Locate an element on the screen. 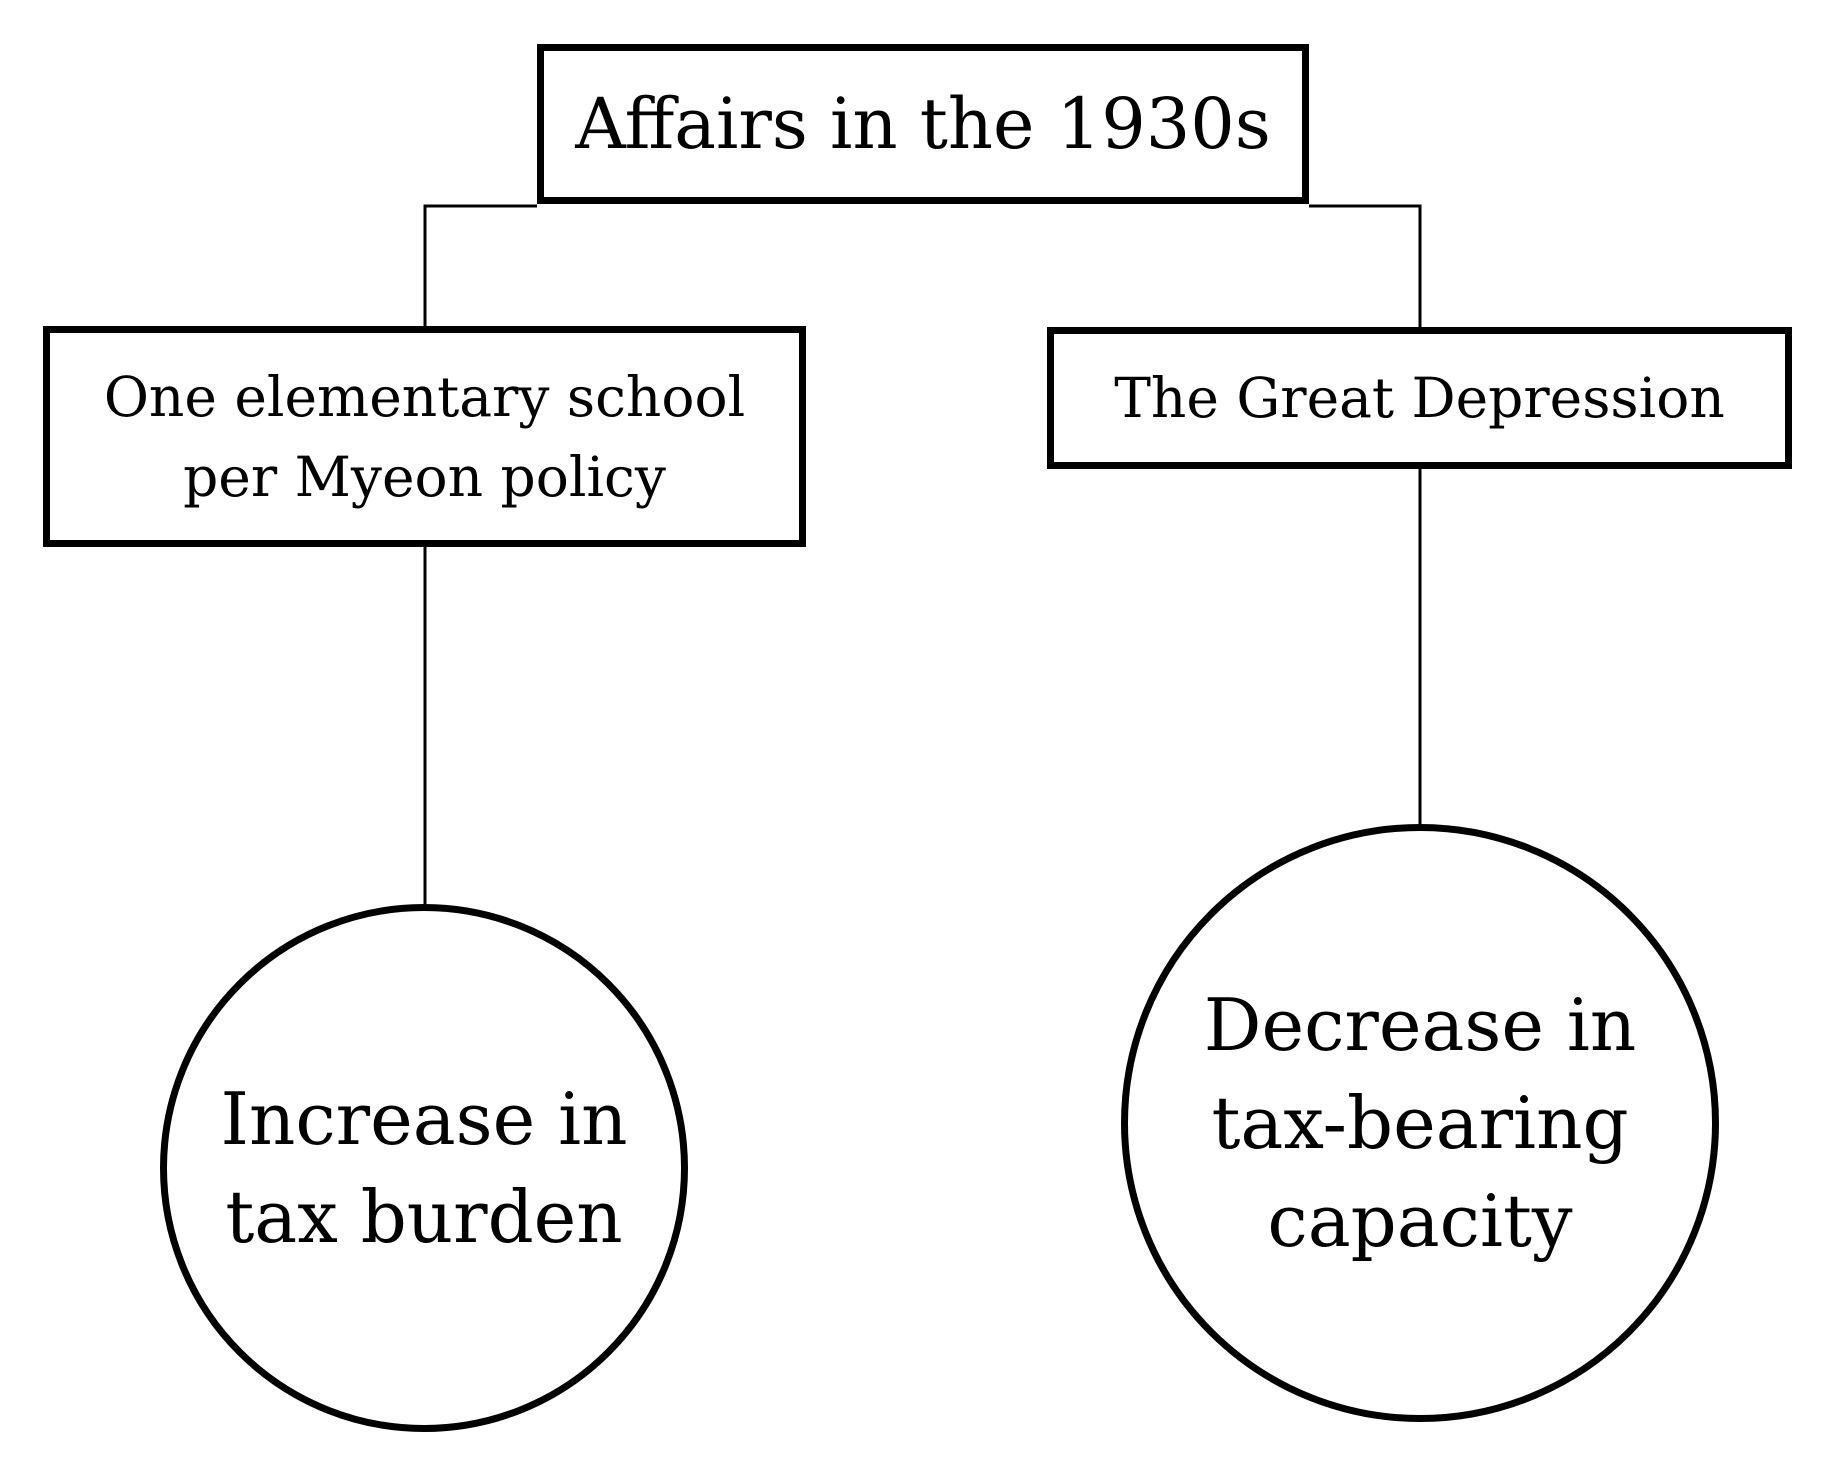 This screenshot has height=1468, width=1824. effect-label-line: Increase in is located at coordinates (424, 1119).